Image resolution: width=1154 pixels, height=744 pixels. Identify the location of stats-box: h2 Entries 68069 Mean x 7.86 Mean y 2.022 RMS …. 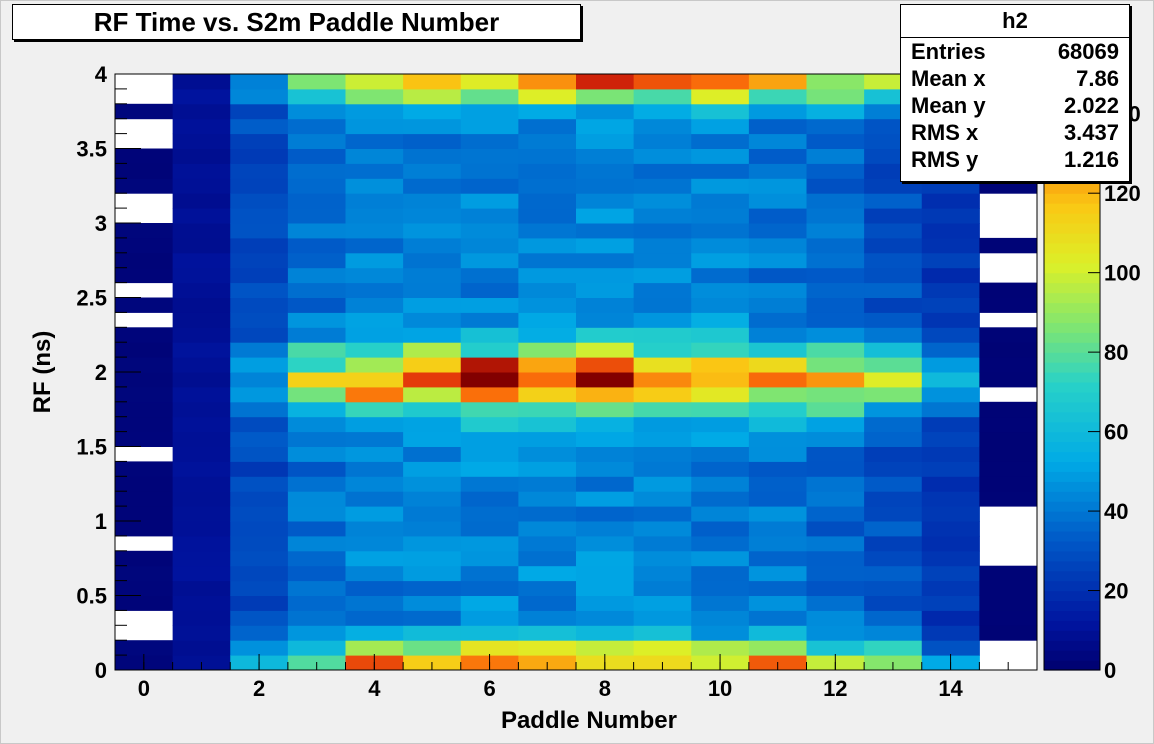
(1015, 93).